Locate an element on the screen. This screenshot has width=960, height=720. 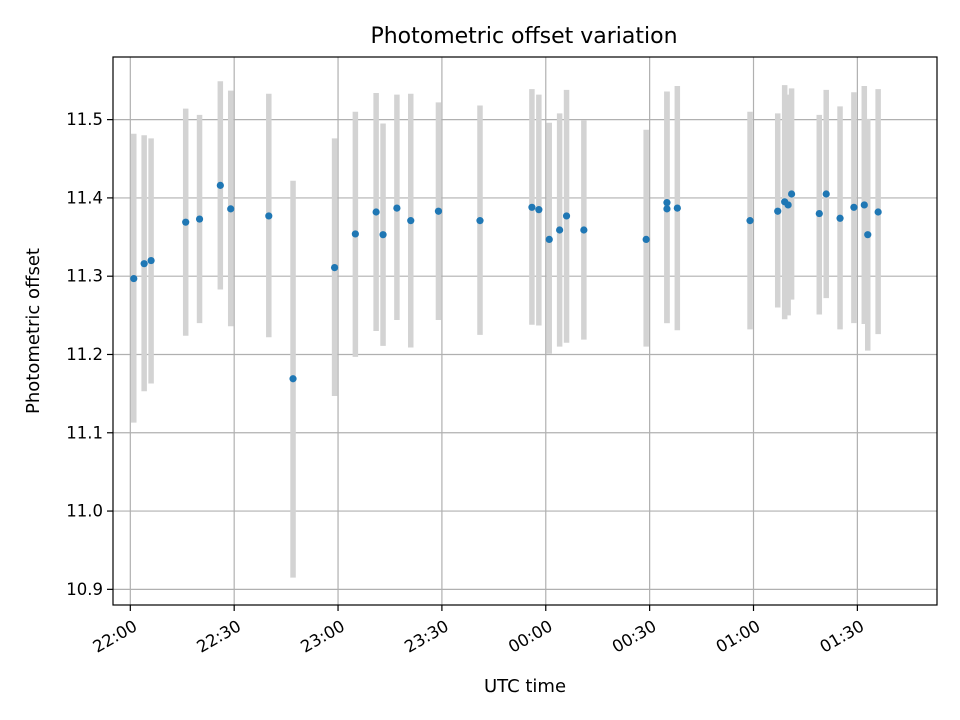
y-tick-label: 11.2 is located at coordinates (84, 354).